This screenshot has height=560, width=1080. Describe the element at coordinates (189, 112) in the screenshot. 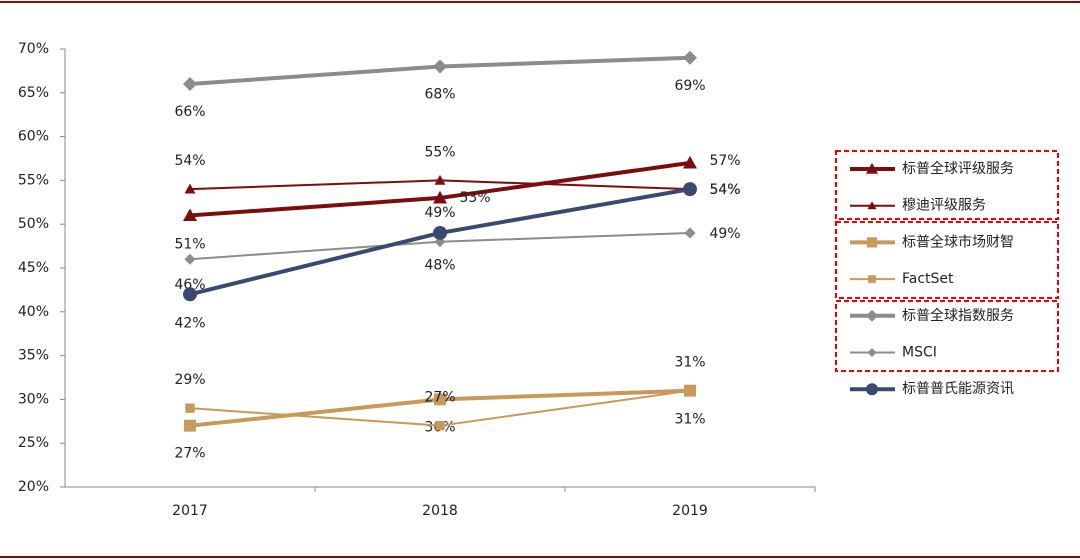

I see `data-label: 66%` at that location.